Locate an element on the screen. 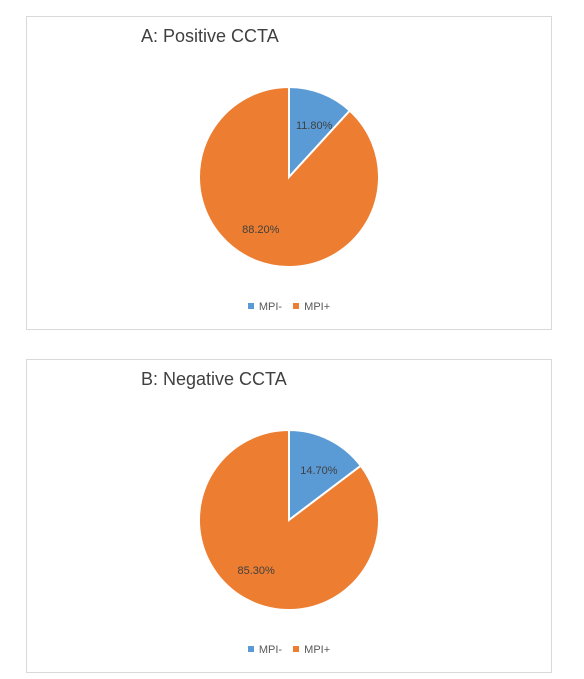 The height and width of the screenshot is (679, 584). data-label: 88.20% is located at coordinates (261, 230).